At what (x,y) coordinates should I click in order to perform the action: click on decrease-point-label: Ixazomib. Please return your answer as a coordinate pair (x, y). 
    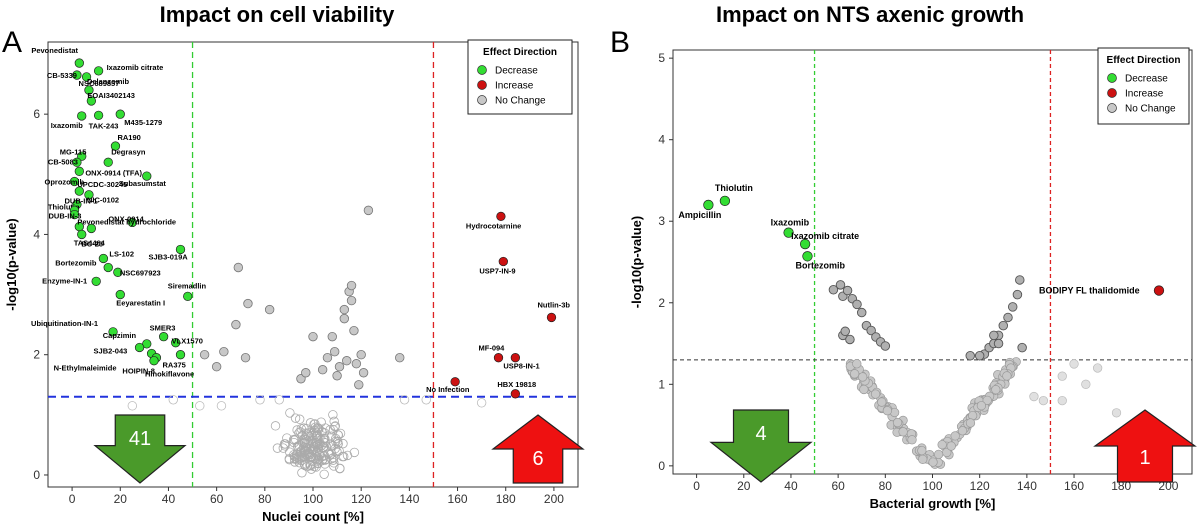
    Looking at the image, I should click on (67, 125).